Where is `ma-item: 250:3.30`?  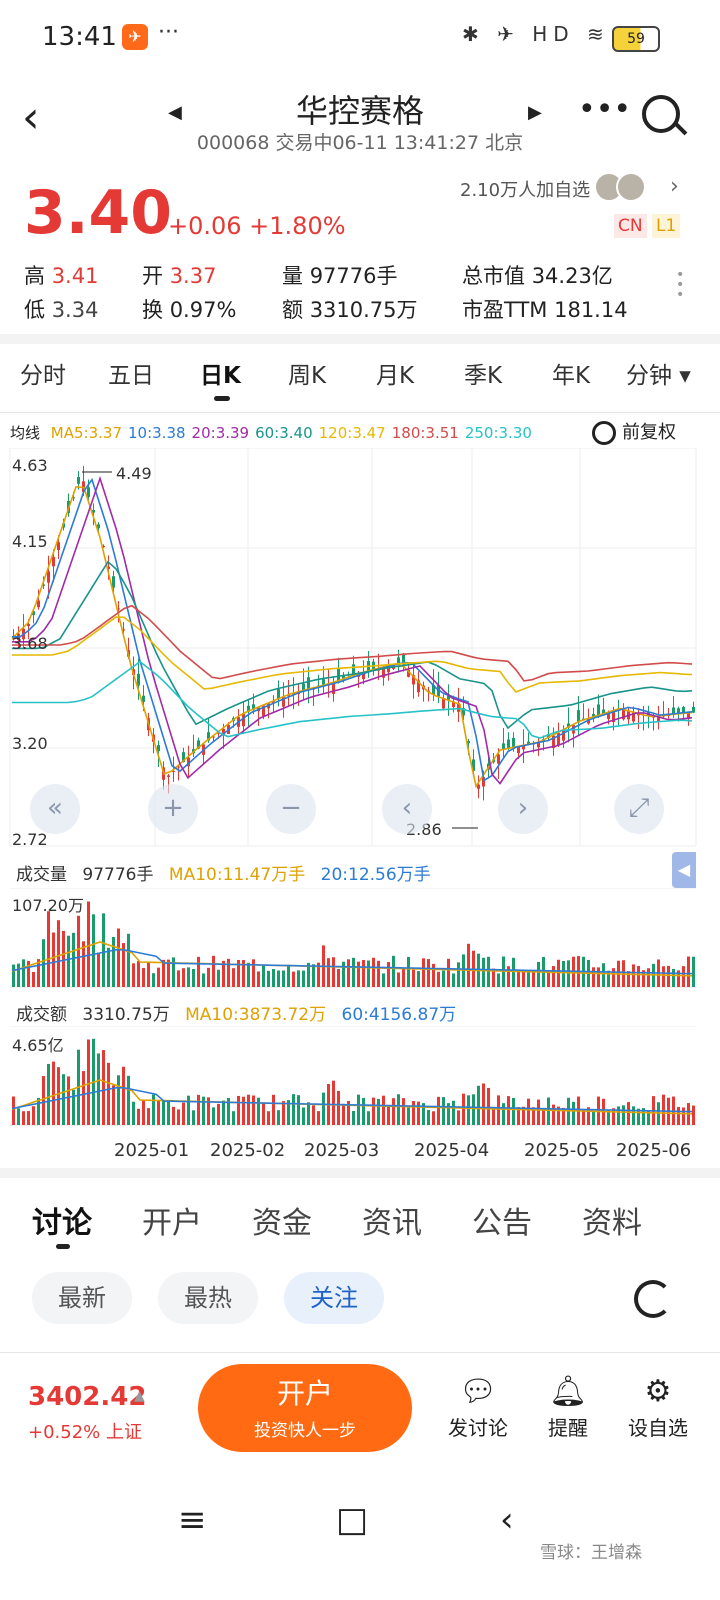
ma-item: 250:3.30 is located at coordinates (498, 433).